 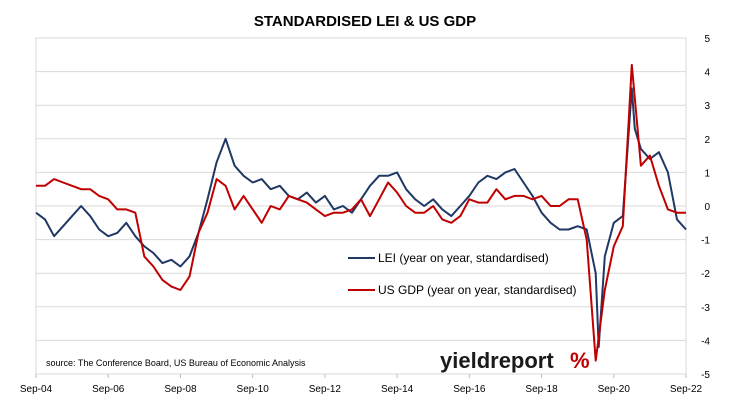 I want to click on y-tick-label: 4, so click(x=707, y=73).